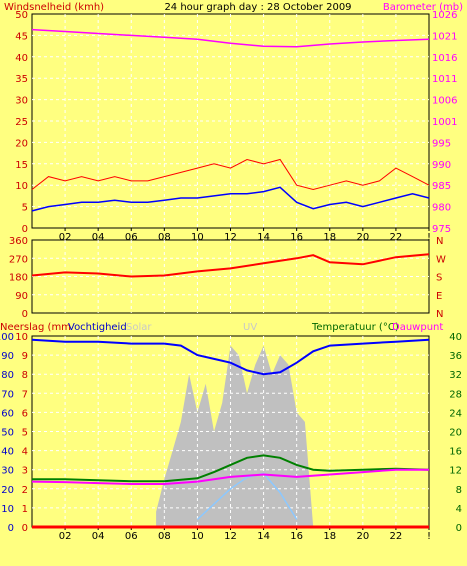  Describe the element at coordinates (21, 122) in the screenshot. I see `wind-tick-label: 25` at that location.